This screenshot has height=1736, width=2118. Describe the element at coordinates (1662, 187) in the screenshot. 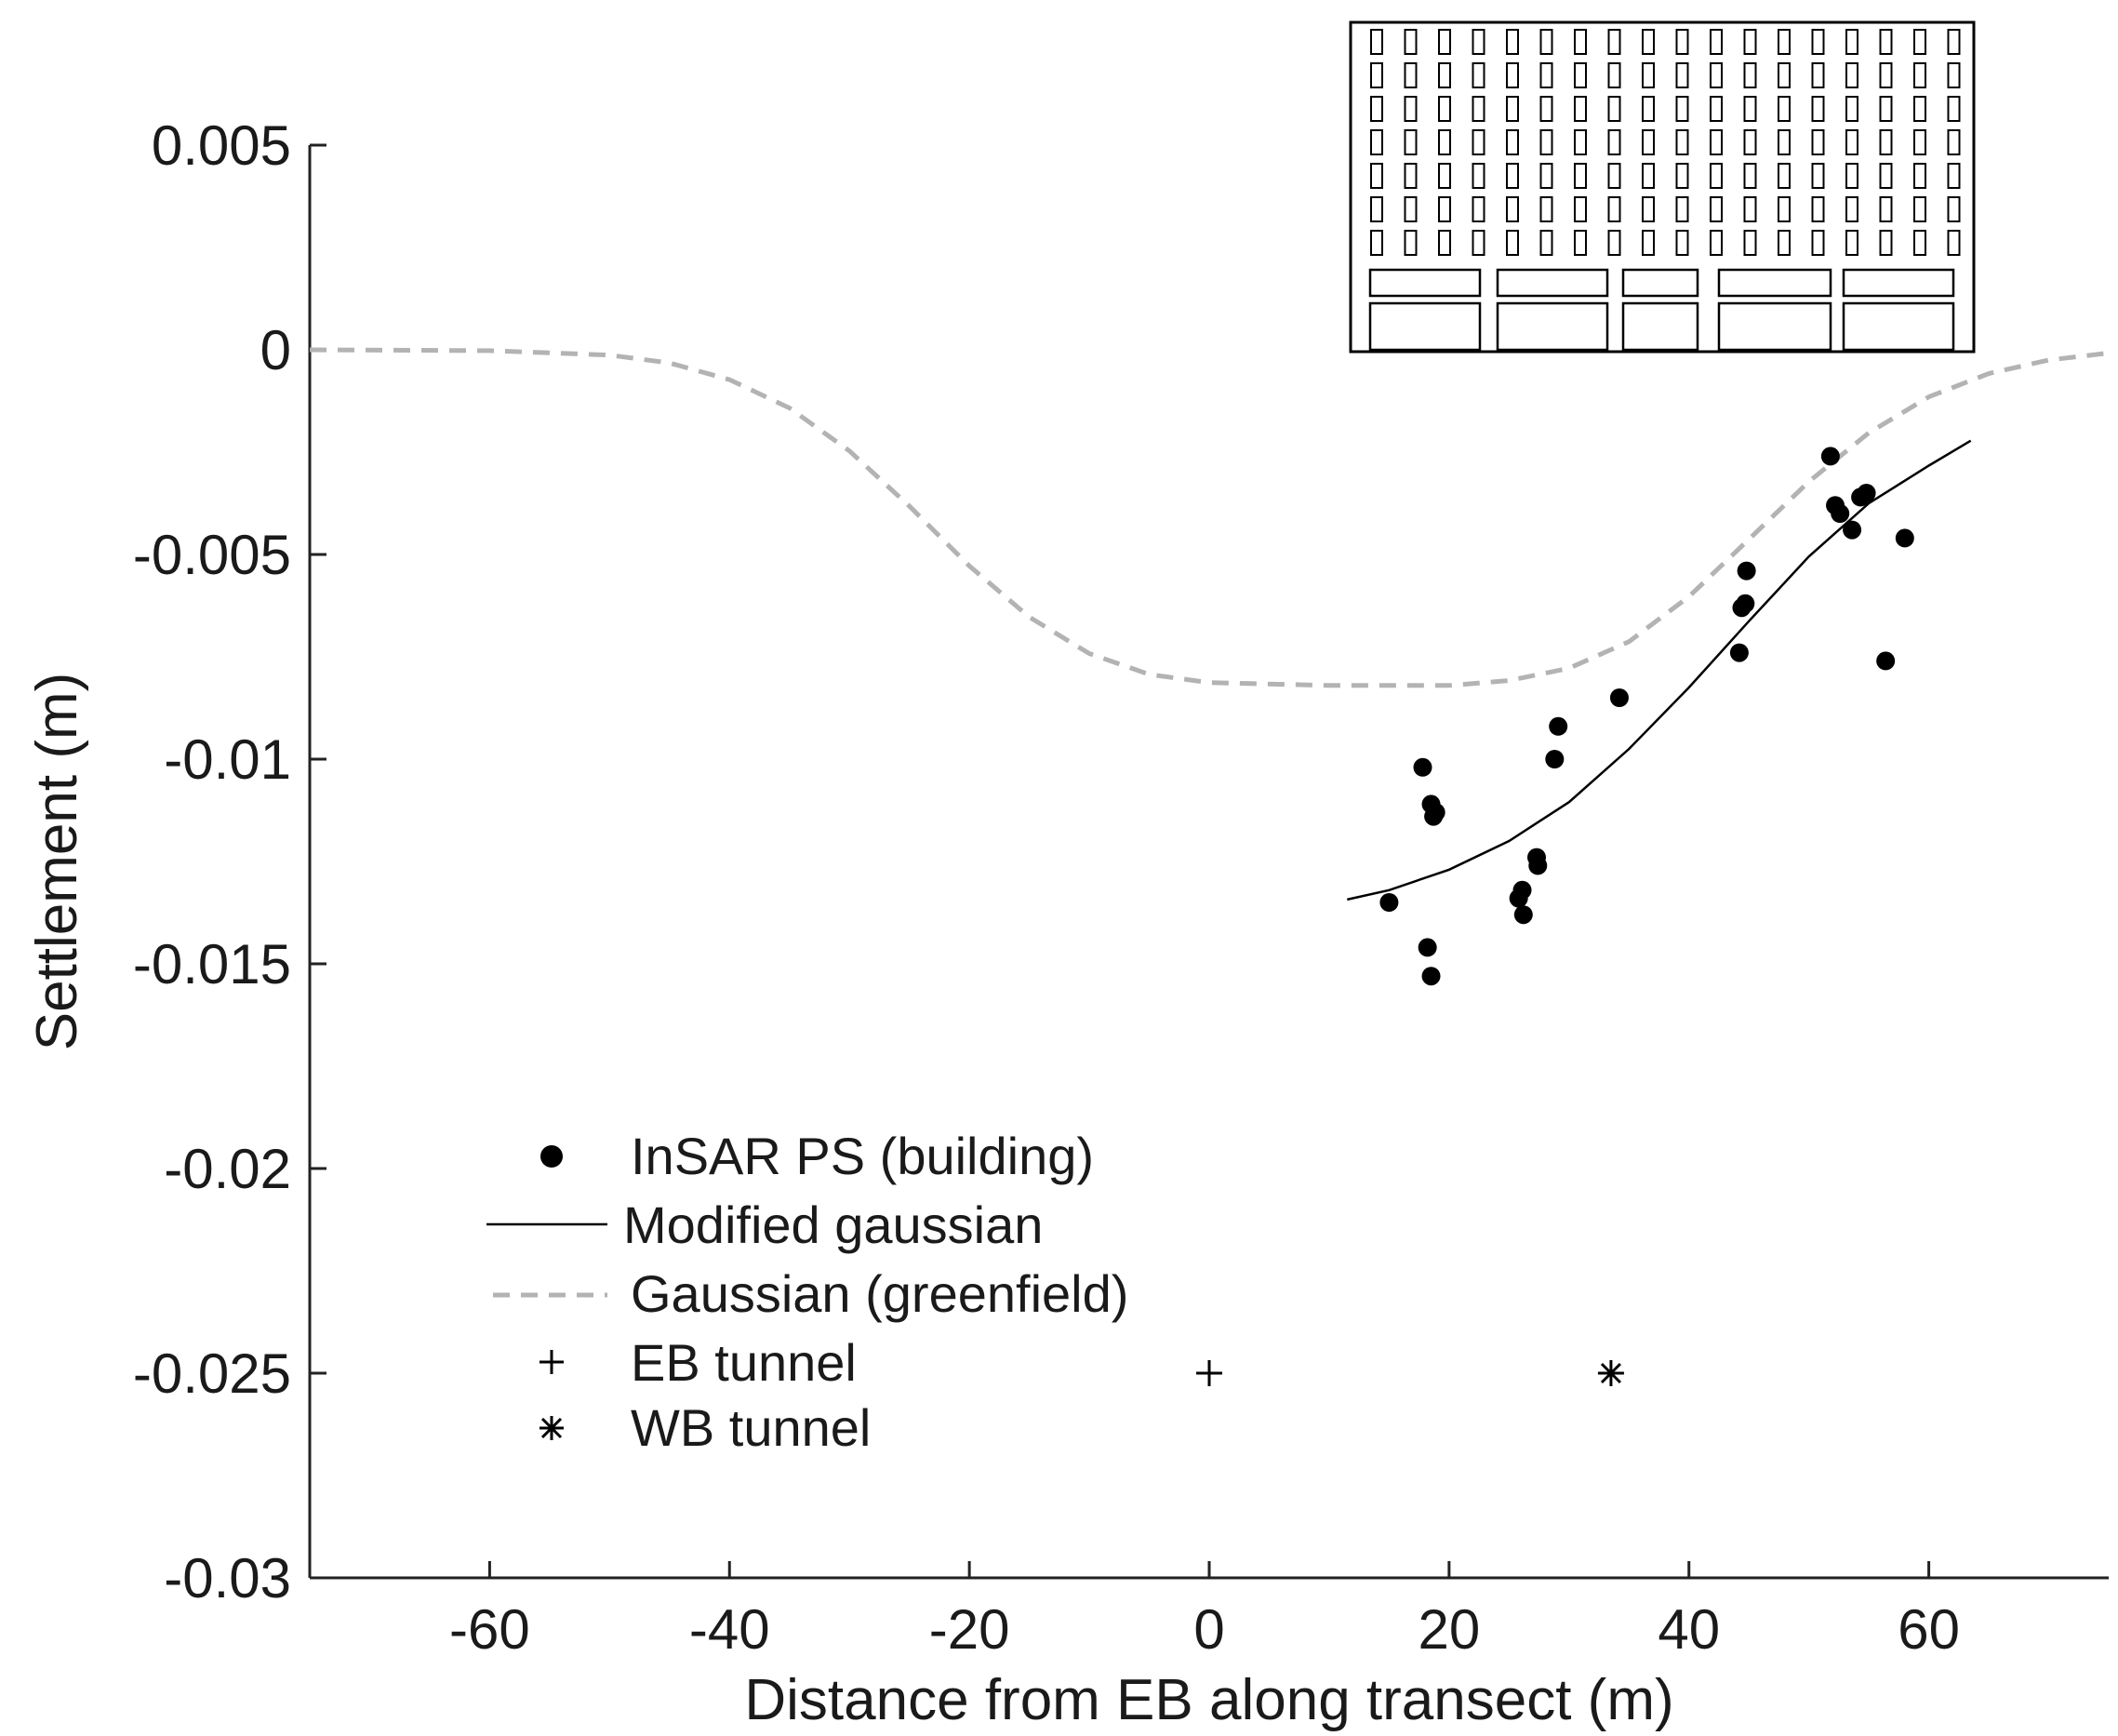

I see `building-icon` at that location.